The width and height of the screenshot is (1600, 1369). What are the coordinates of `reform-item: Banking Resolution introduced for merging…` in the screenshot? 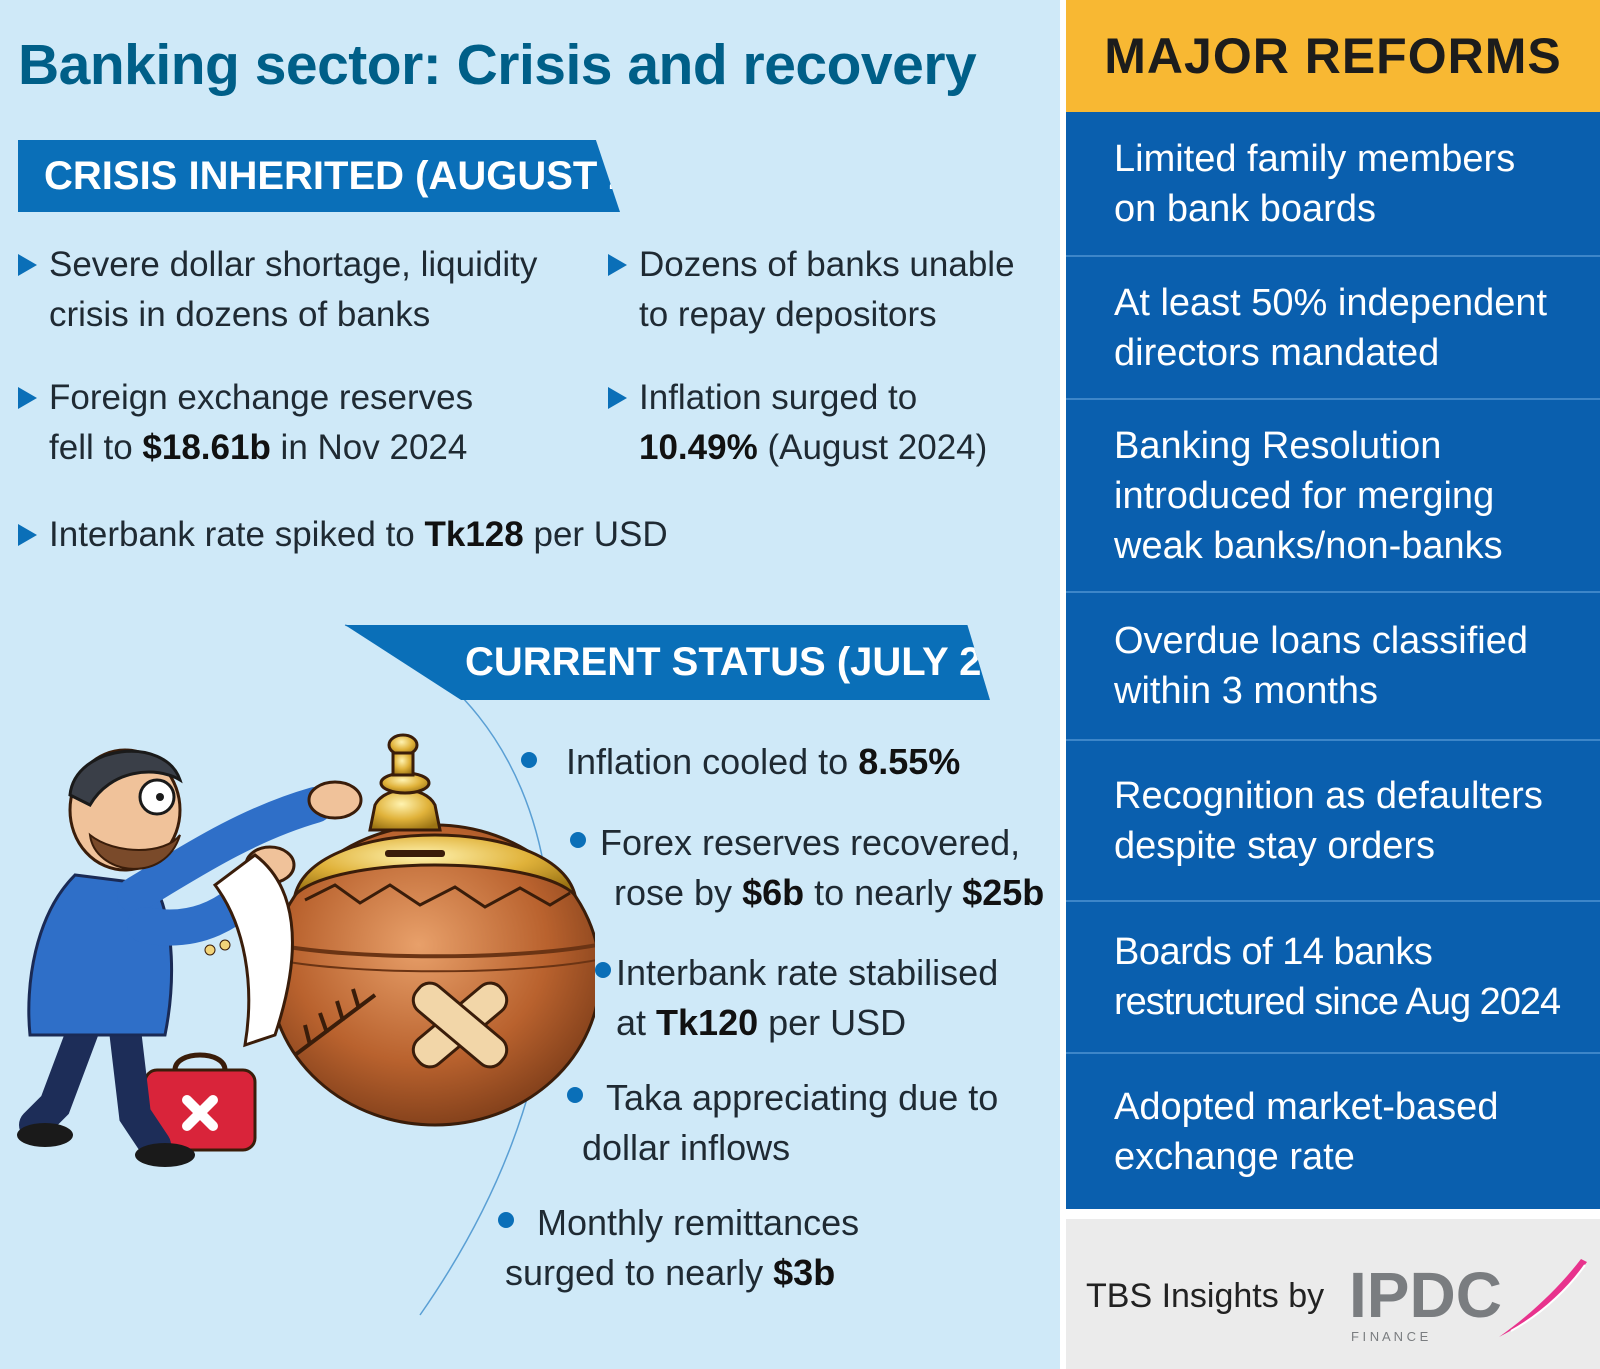 It's located at (1333, 496).